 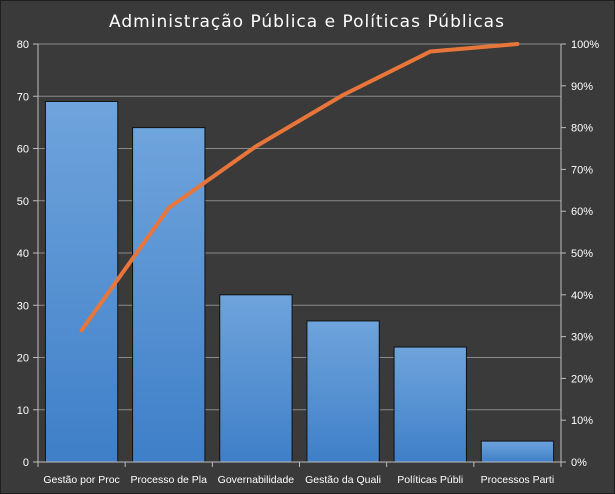 I want to click on left-axis: 0 10 20 30 40 50 60 70 80, so click(x=28, y=254).